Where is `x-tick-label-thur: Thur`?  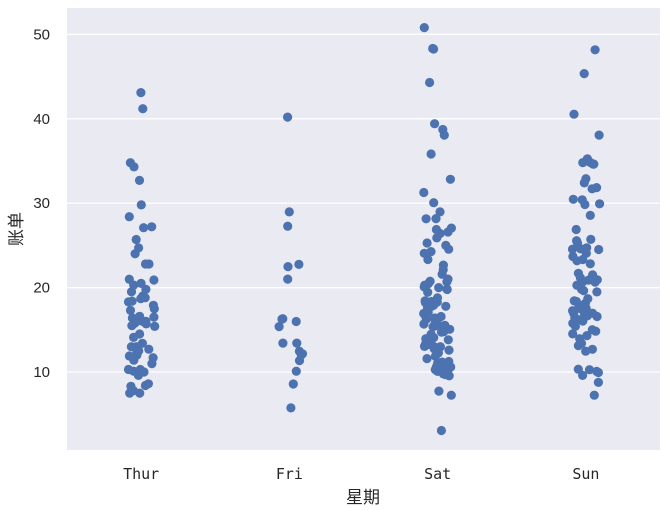
x-tick-label-thur: Thur is located at coordinates (141, 474).